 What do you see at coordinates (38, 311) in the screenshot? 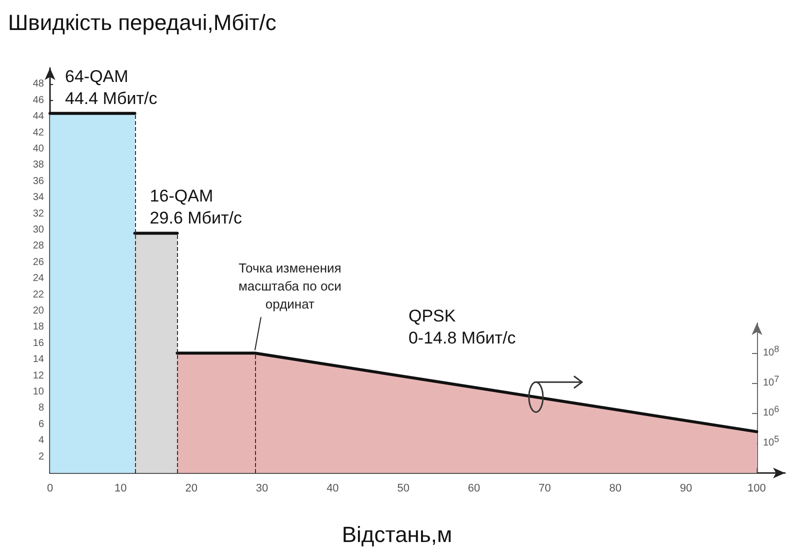
I see `y-tick-label: 20` at bounding box center [38, 311].